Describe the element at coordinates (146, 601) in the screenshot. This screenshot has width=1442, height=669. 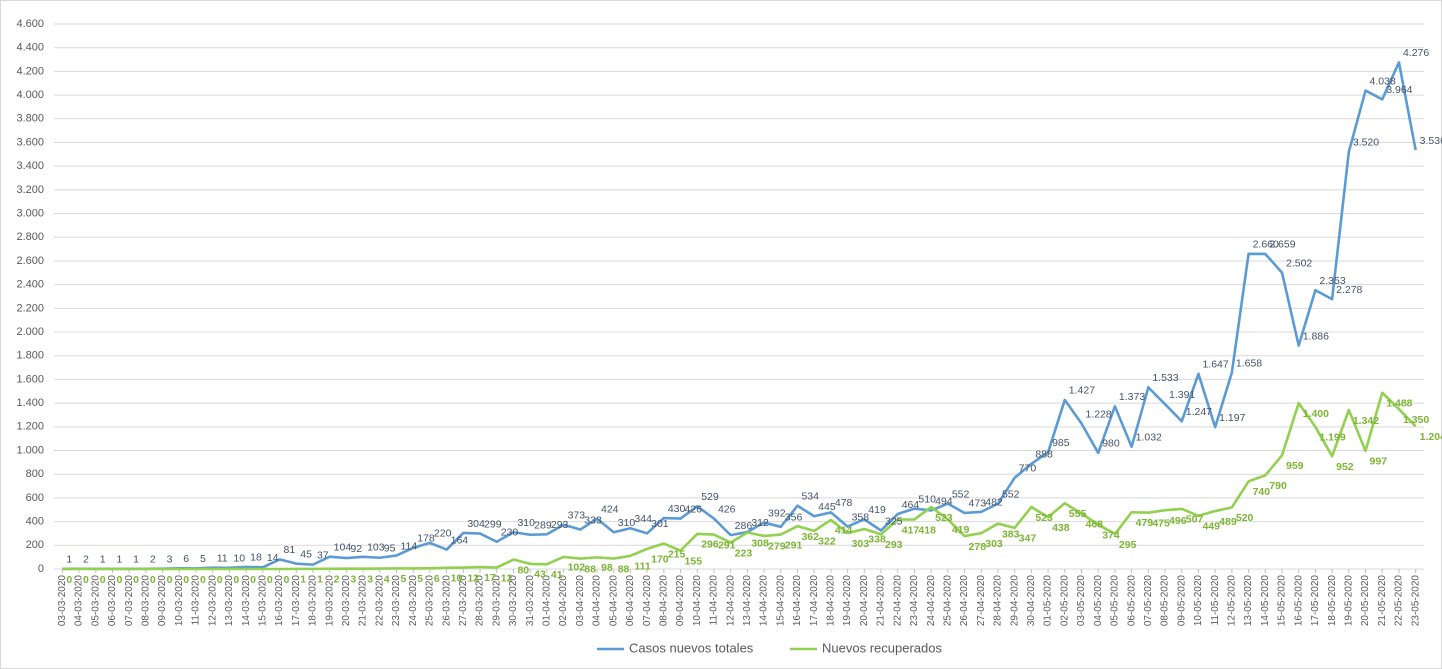
I see `x-tick-label: 08-03-2020` at that location.